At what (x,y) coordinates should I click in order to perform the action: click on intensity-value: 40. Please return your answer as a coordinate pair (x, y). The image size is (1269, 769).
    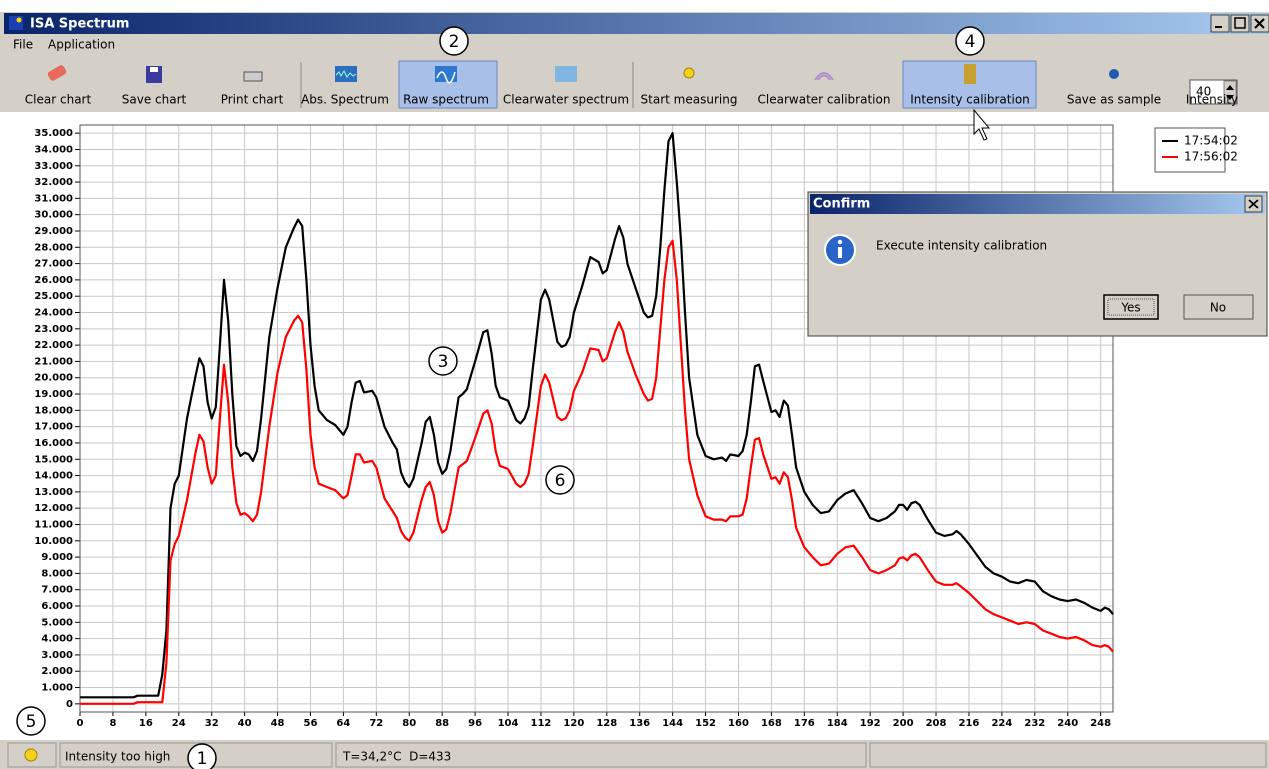
    Looking at the image, I should click on (1203, 92).